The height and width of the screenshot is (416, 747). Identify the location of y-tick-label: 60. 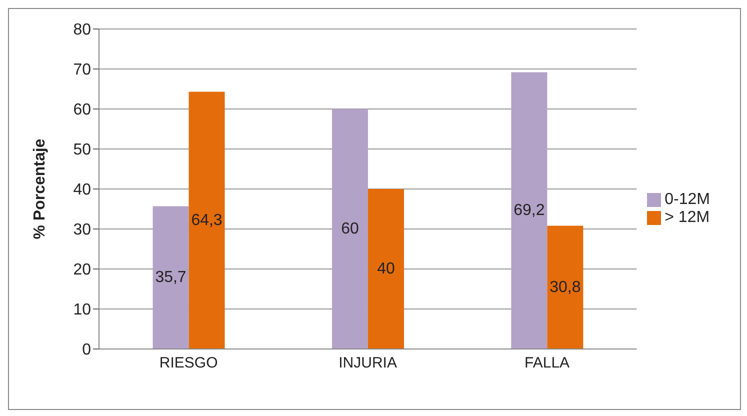
(82, 110).